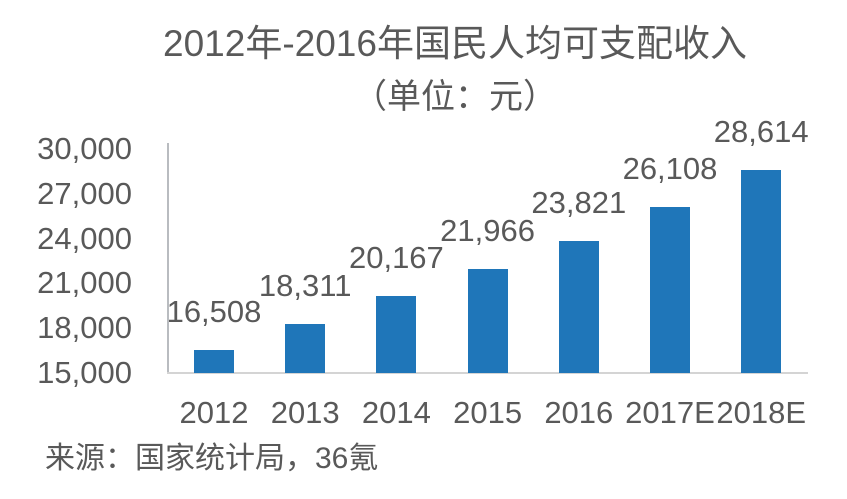 The height and width of the screenshot is (499, 847). What do you see at coordinates (84, 328) in the screenshot?
I see `y-axis-tick-label: 18,000` at bounding box center [84, 328].